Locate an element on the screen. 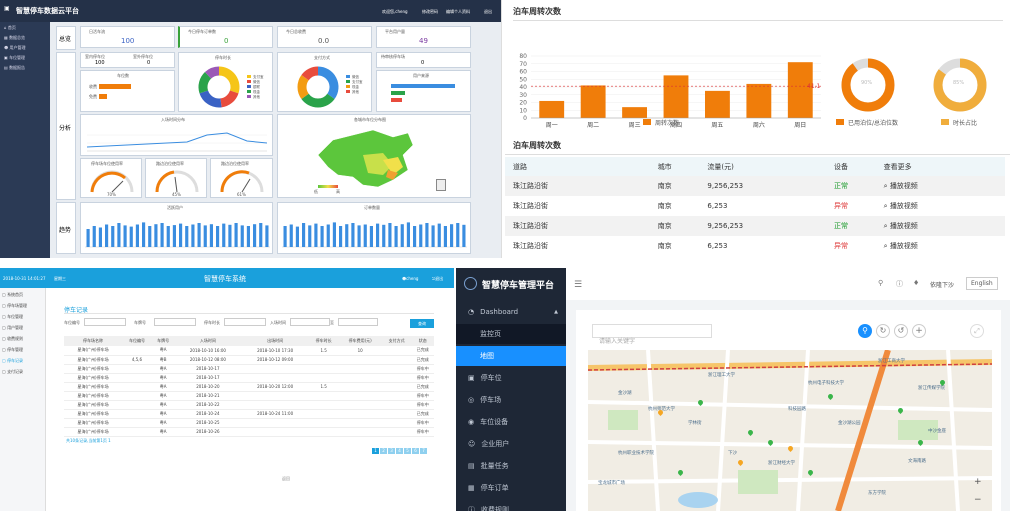  zoom-out-button: − is located at coordinates (978, 500).